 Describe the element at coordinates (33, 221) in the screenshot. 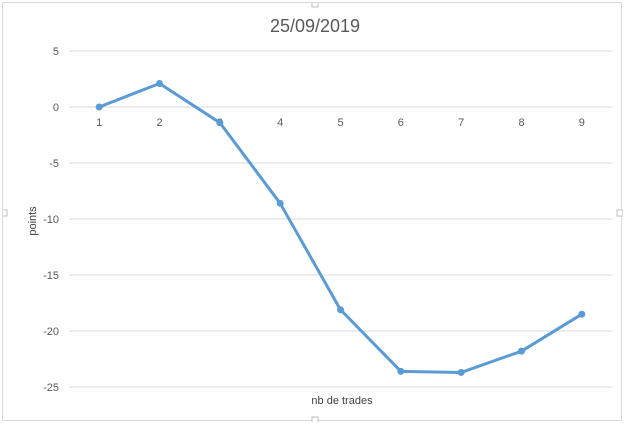

I see `y-axis-label: points` at that location.